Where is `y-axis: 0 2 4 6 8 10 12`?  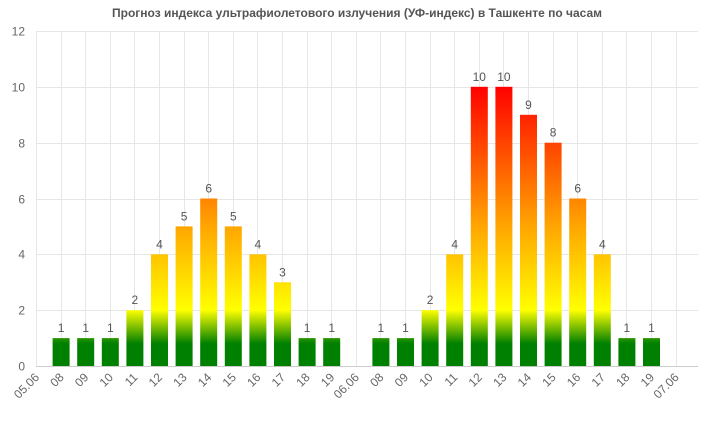 y-axis: 0 2 4 6 8 10 12 is located at coordinates (19, 199).